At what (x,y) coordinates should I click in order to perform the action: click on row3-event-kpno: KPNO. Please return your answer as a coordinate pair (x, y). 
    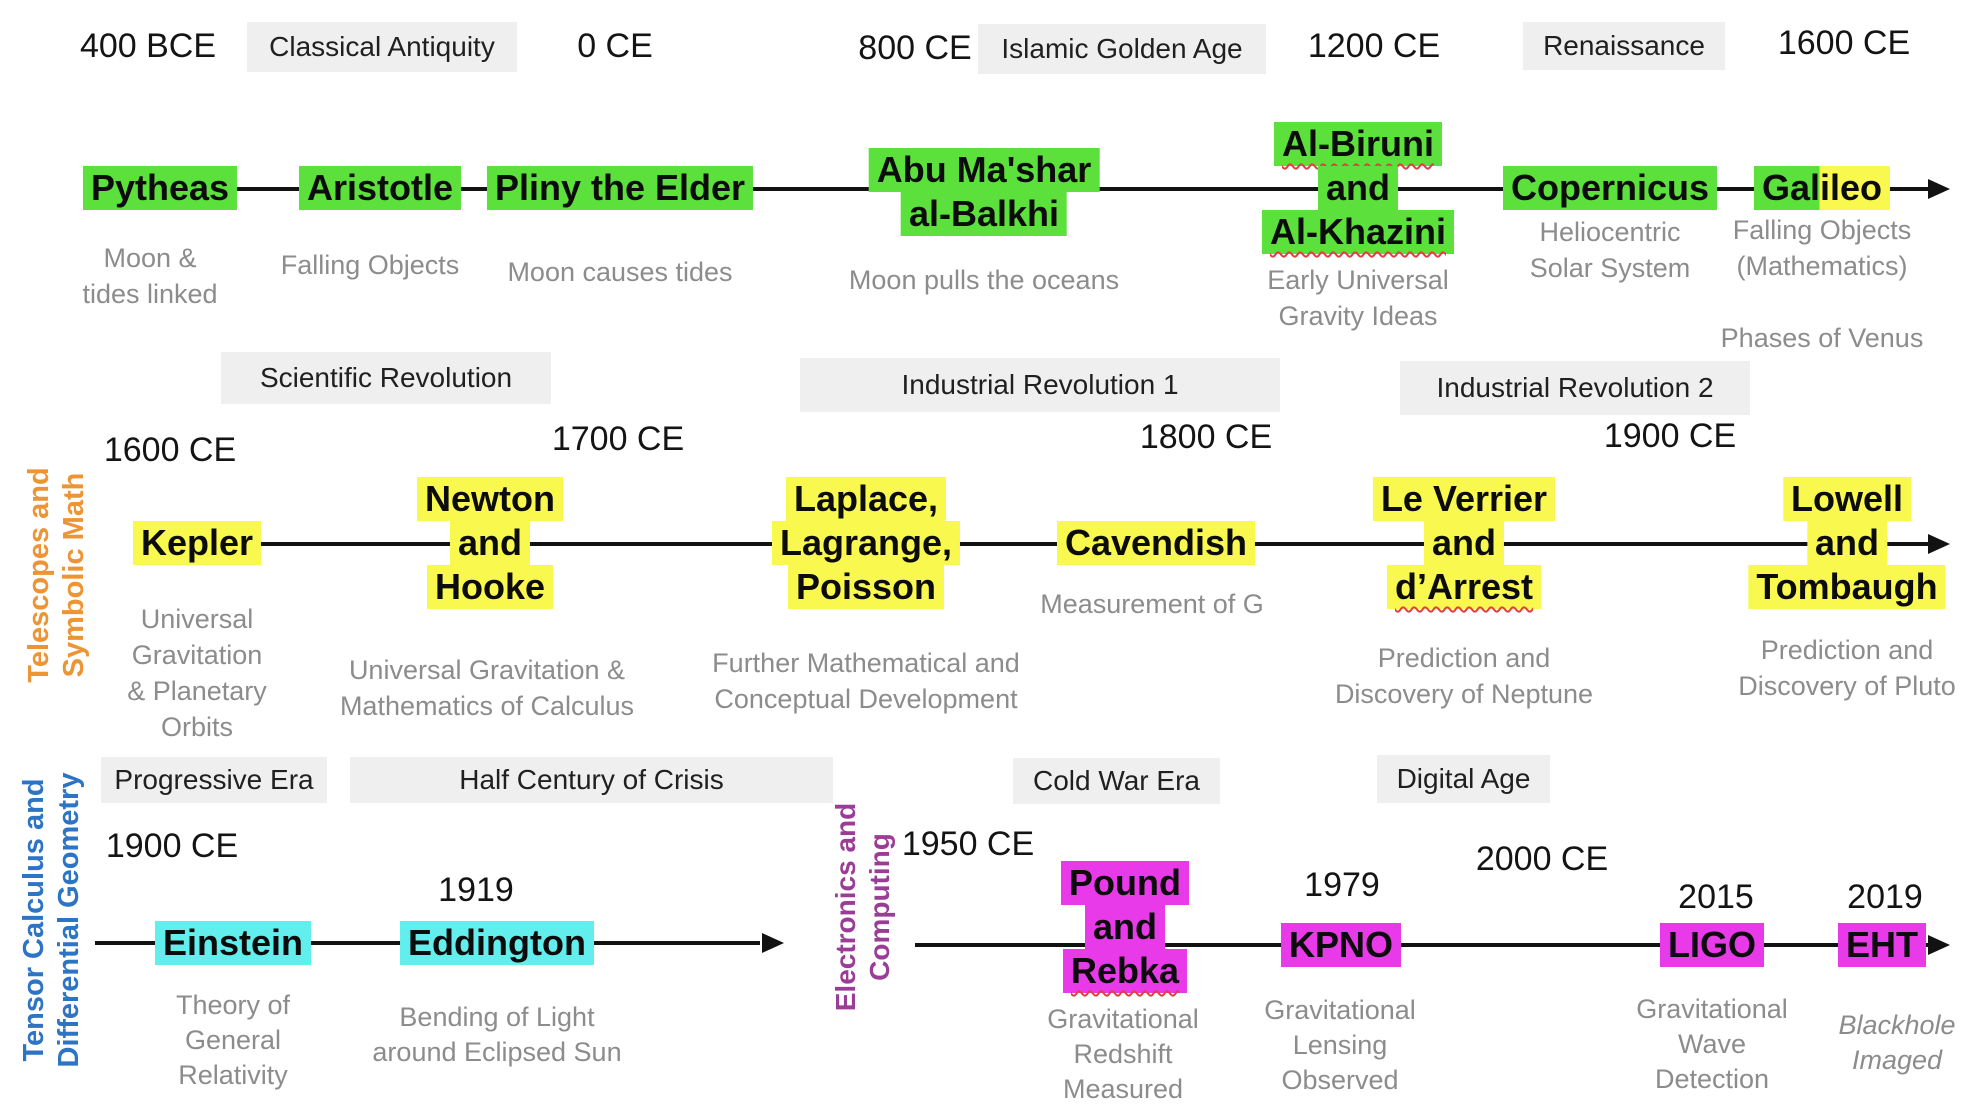
    Looking at the image, I should click on (1341, 945).